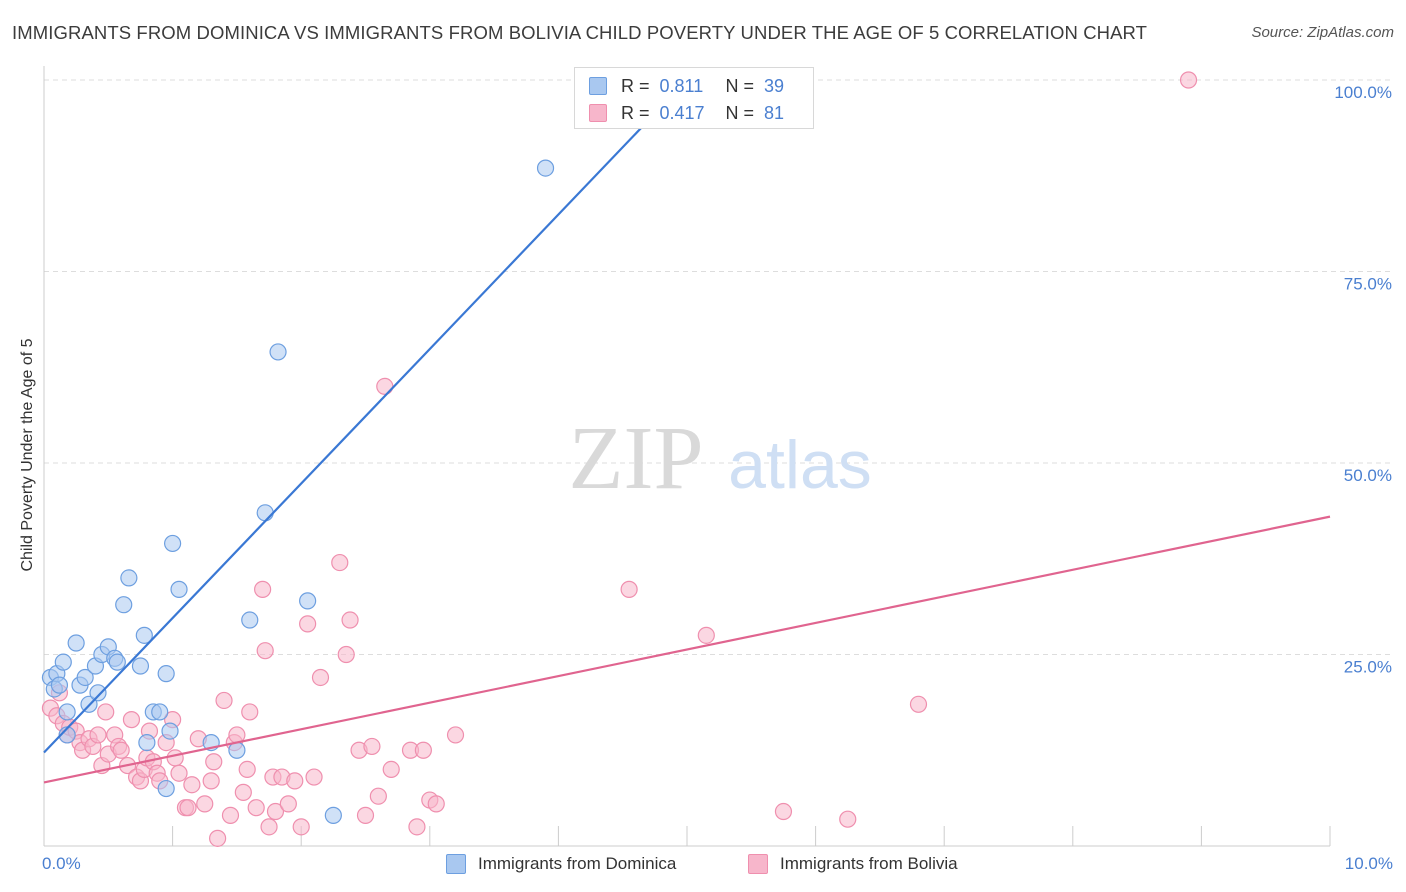 This screenshot has width=1406, height=892. What do you see at coordinates (598, 113) in the screenshot?
I see `bolivia-swatch` at bounding box center [598, 113].